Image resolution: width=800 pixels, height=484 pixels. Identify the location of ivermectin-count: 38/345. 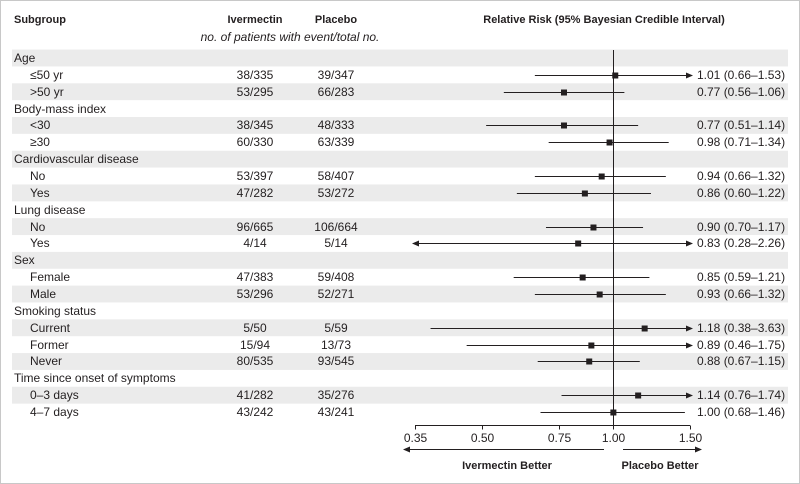
(255, 125).